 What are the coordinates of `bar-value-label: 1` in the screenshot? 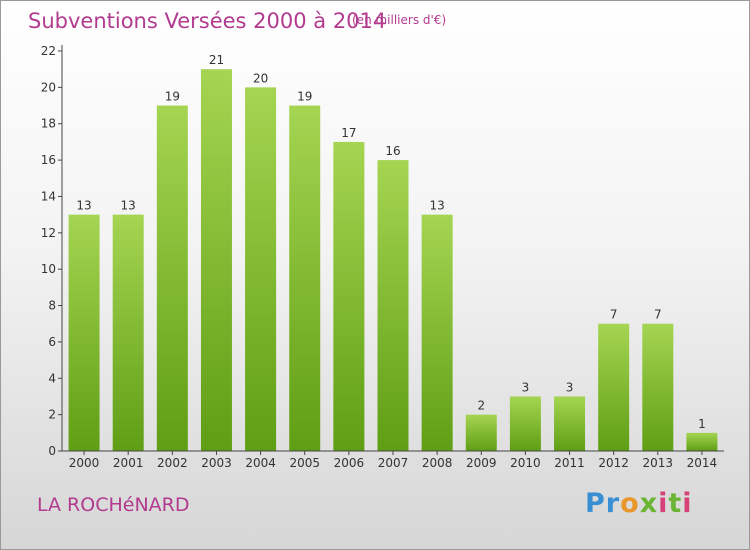 It's located at (702, 424).